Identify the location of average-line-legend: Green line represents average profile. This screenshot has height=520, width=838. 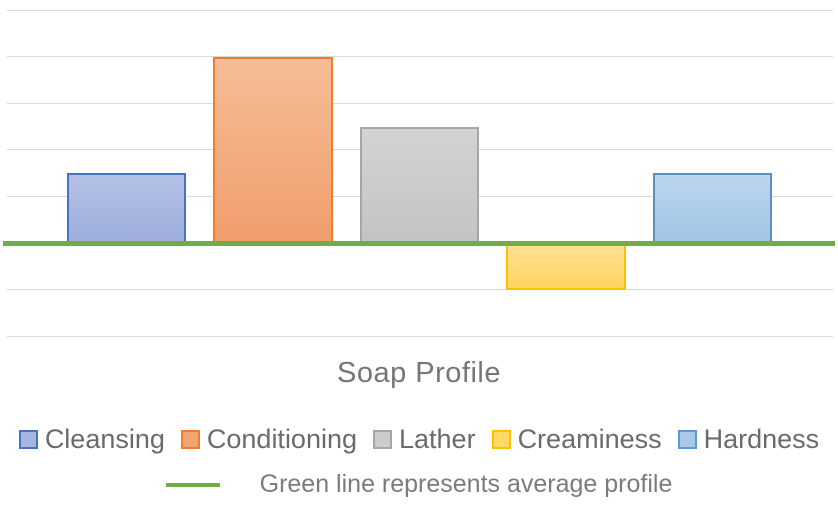
(419, 484).